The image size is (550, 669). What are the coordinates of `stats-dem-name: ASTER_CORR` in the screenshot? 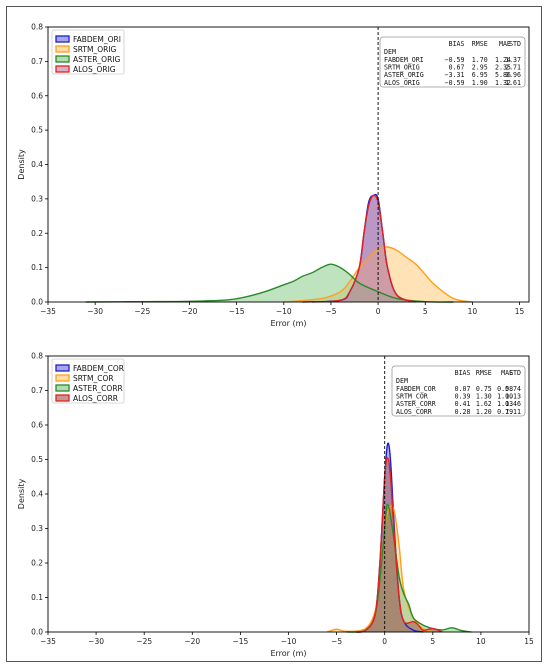 It's located at (416, 404).